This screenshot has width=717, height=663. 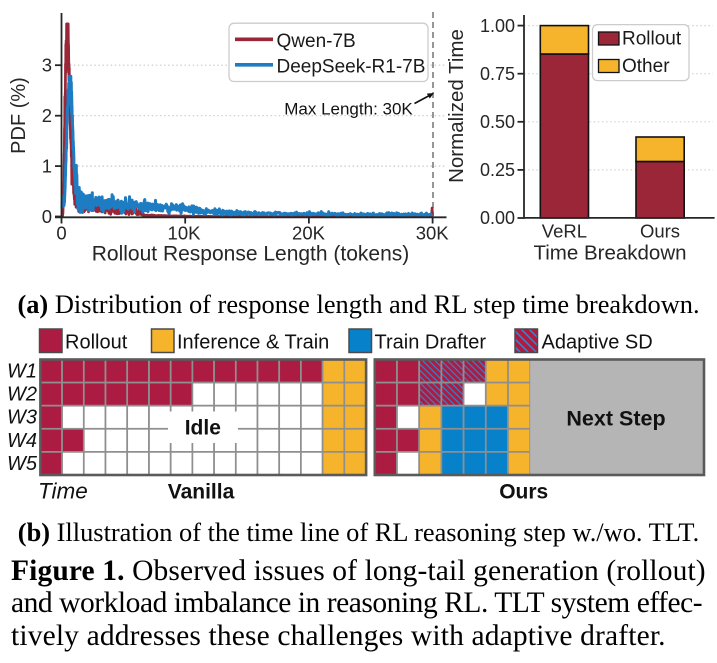 I want to click on svg-text:Rollout Response Length (token: Rollout Response Length (tokens), so click(x=251, y=253).